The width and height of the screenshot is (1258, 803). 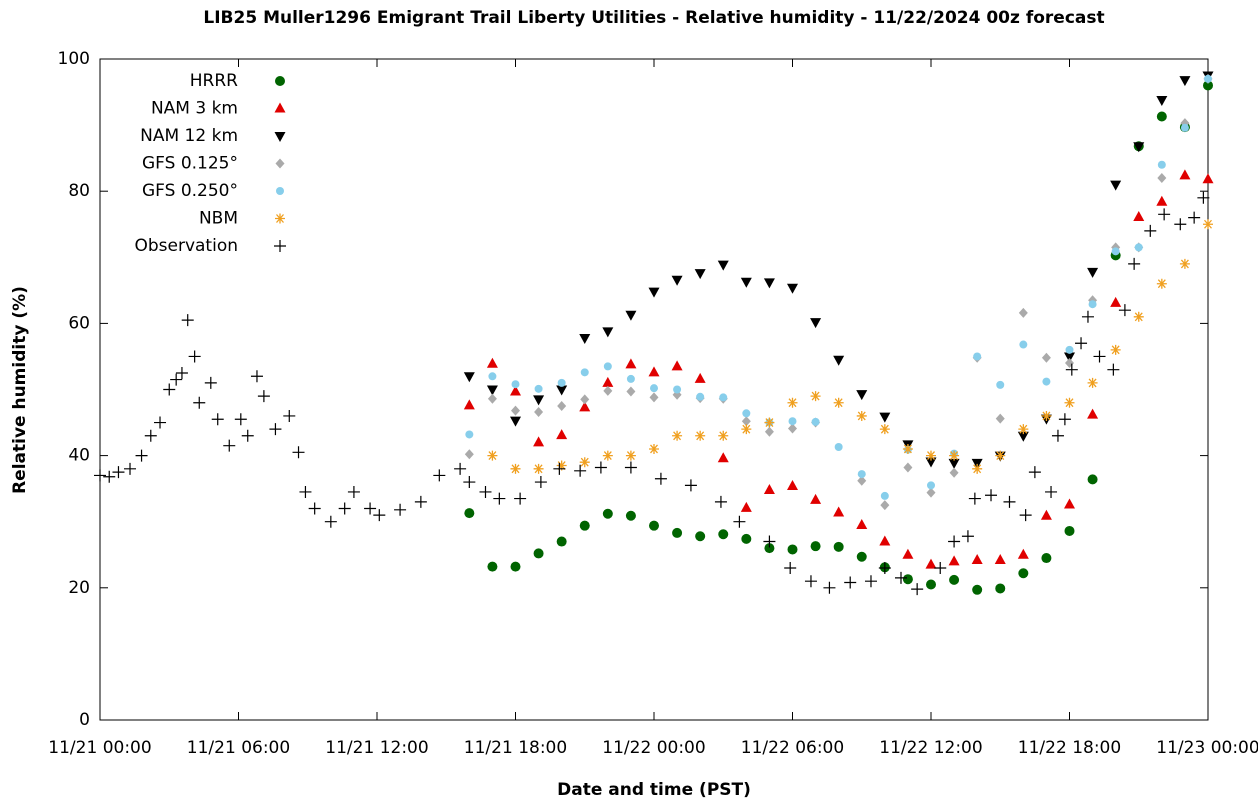 I want to click on x-tick-label: 11/21 18:00, so click(x=515, y=748).